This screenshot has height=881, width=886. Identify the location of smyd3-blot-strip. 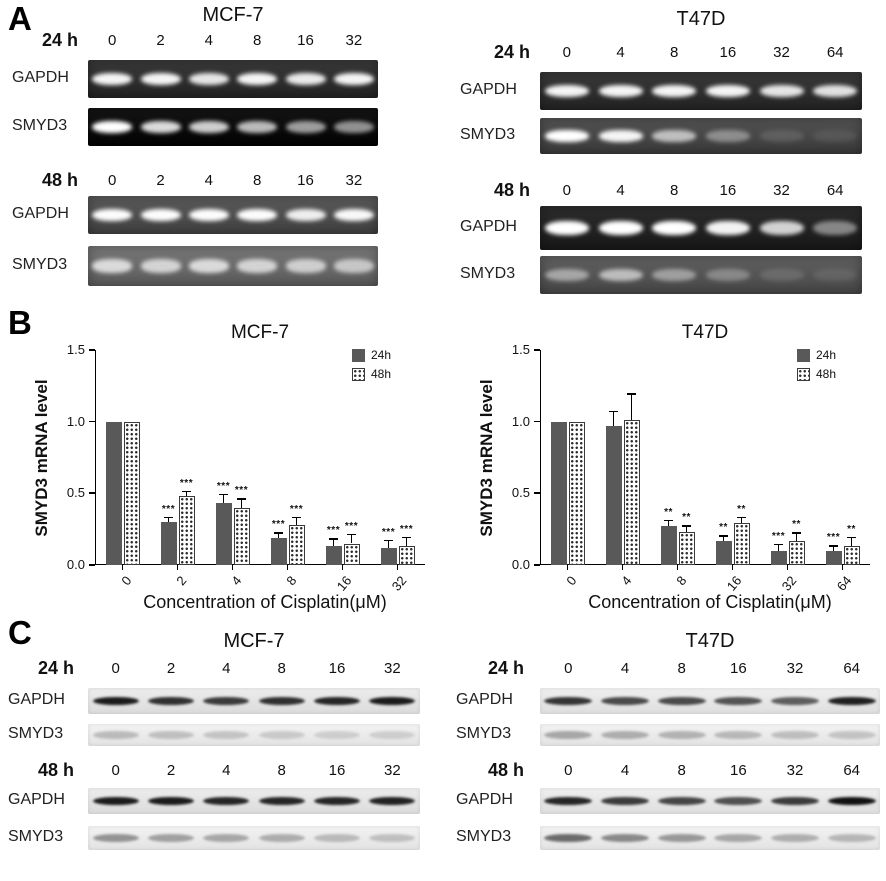
(710, 735).